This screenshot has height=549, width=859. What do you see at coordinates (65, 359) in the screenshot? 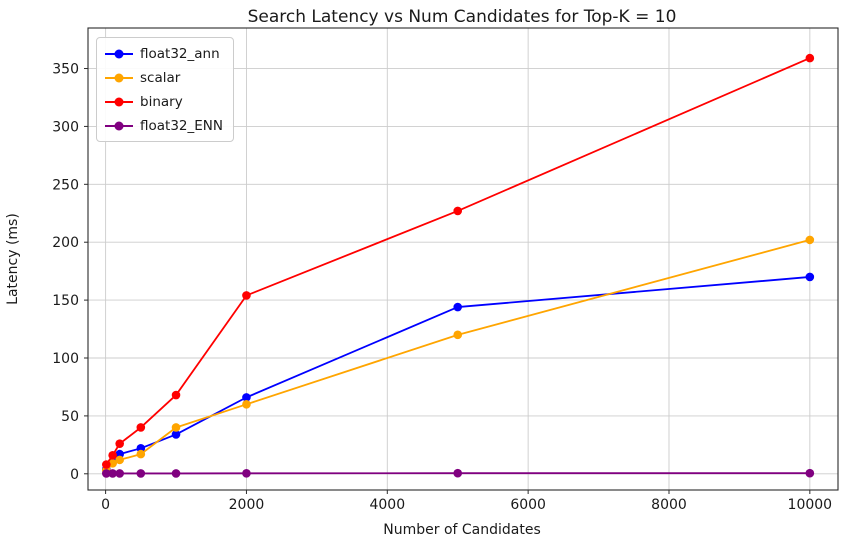
I see `y-tick-label: 100` at bounding box center [65, 359].